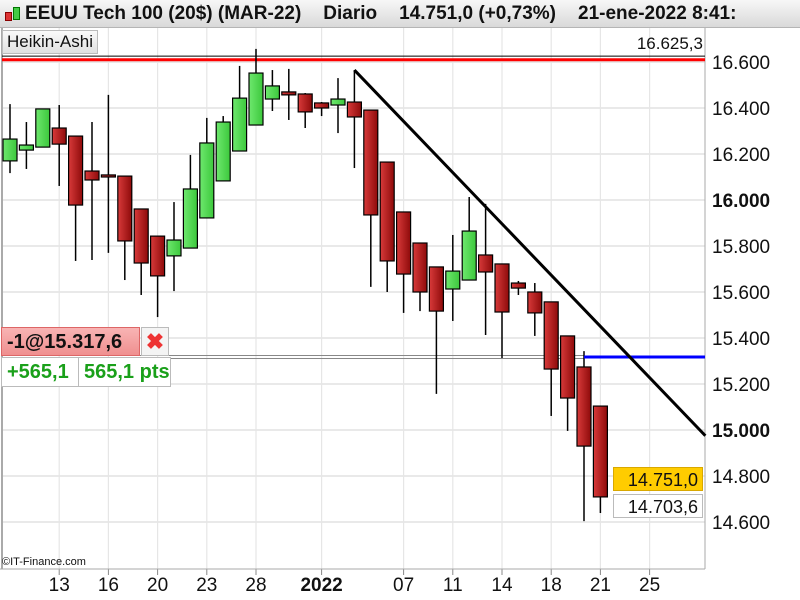 The height and width of the screenshot is (600, 800). Describe the element at coordinates (741, 477) in the screenshot. I see `y-tick-label: 14.800` at that location.